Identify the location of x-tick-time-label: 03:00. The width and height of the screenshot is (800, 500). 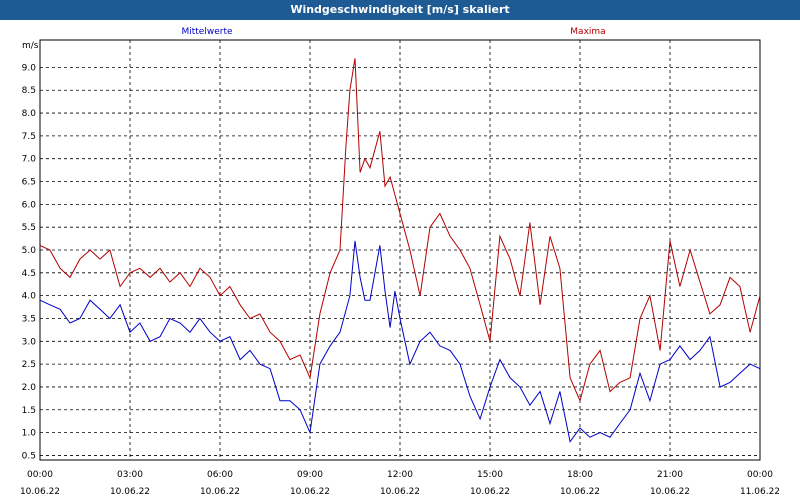
(130, 475).